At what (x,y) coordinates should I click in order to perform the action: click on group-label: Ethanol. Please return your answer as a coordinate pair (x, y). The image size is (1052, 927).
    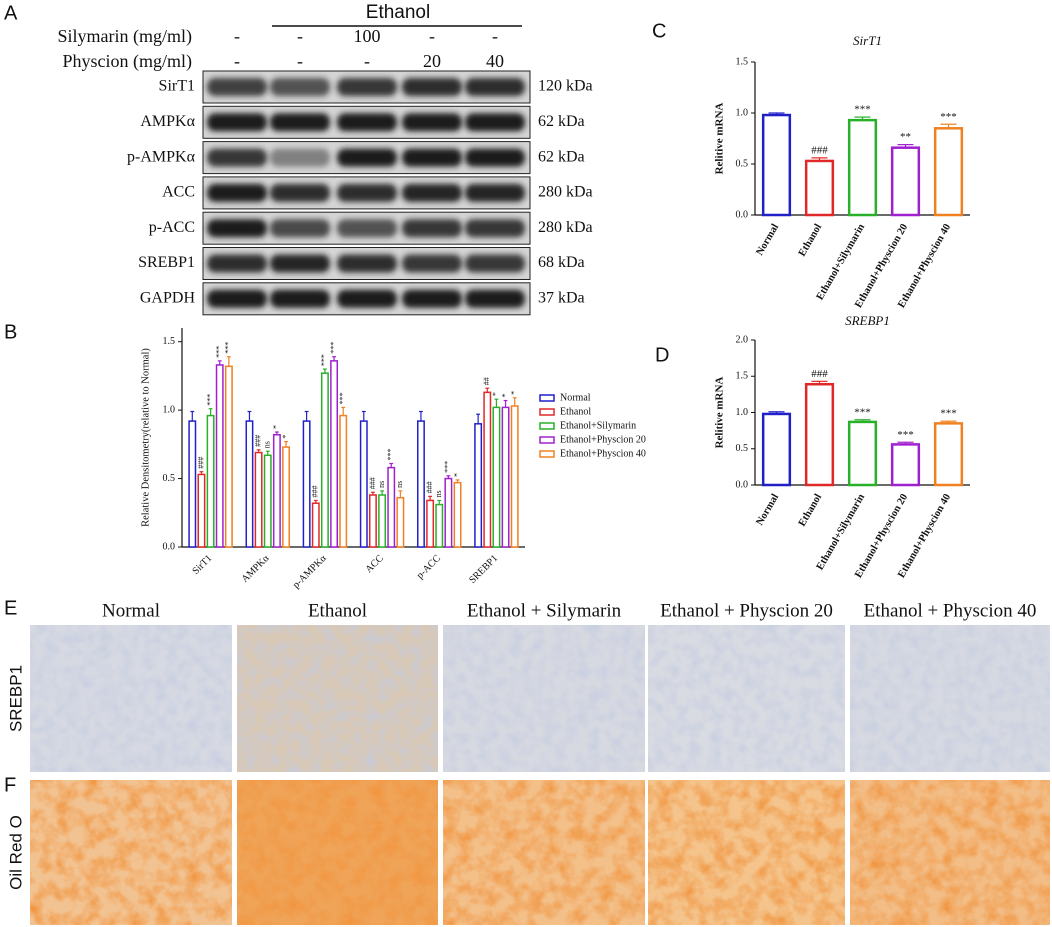
    Looking at the image, I should click on (398, 12).